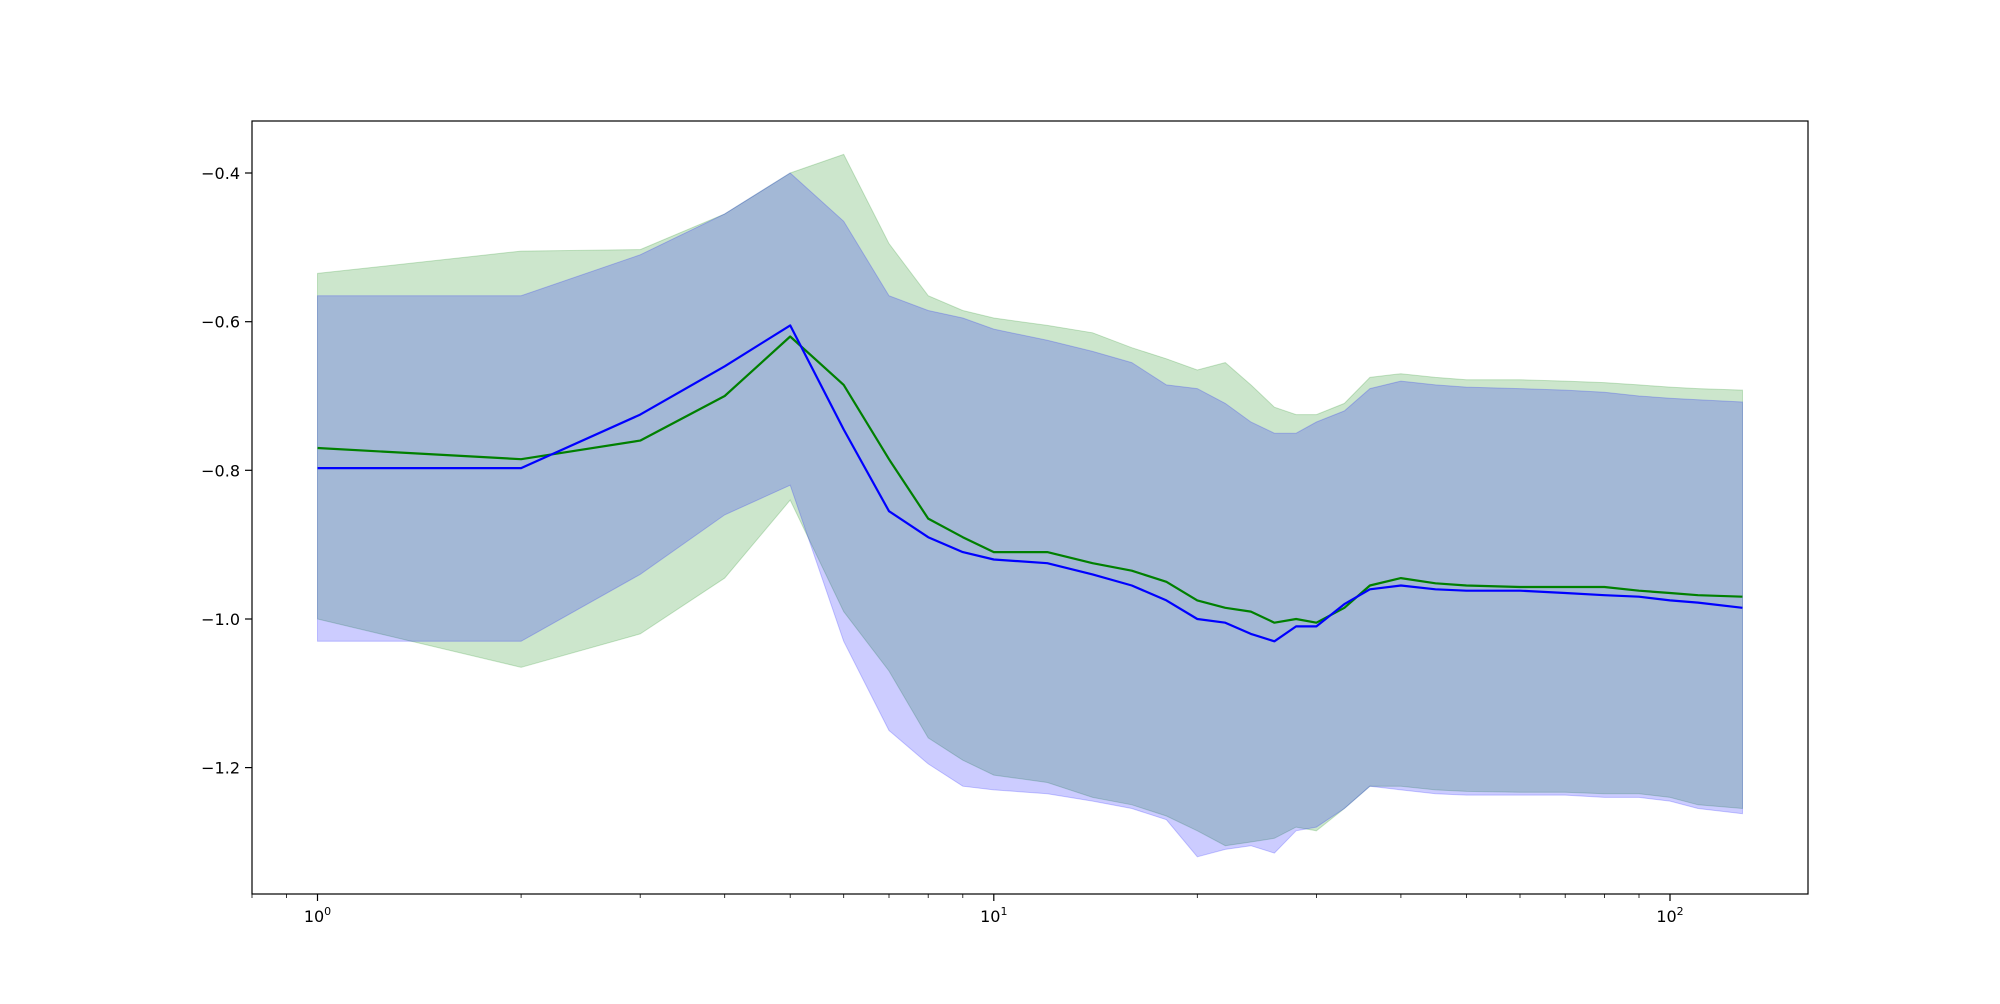  What do you see at coordinates (220, 322) in the screenshot?
I see `y-tick-label: −0.6` at bounding box center [220, 322].